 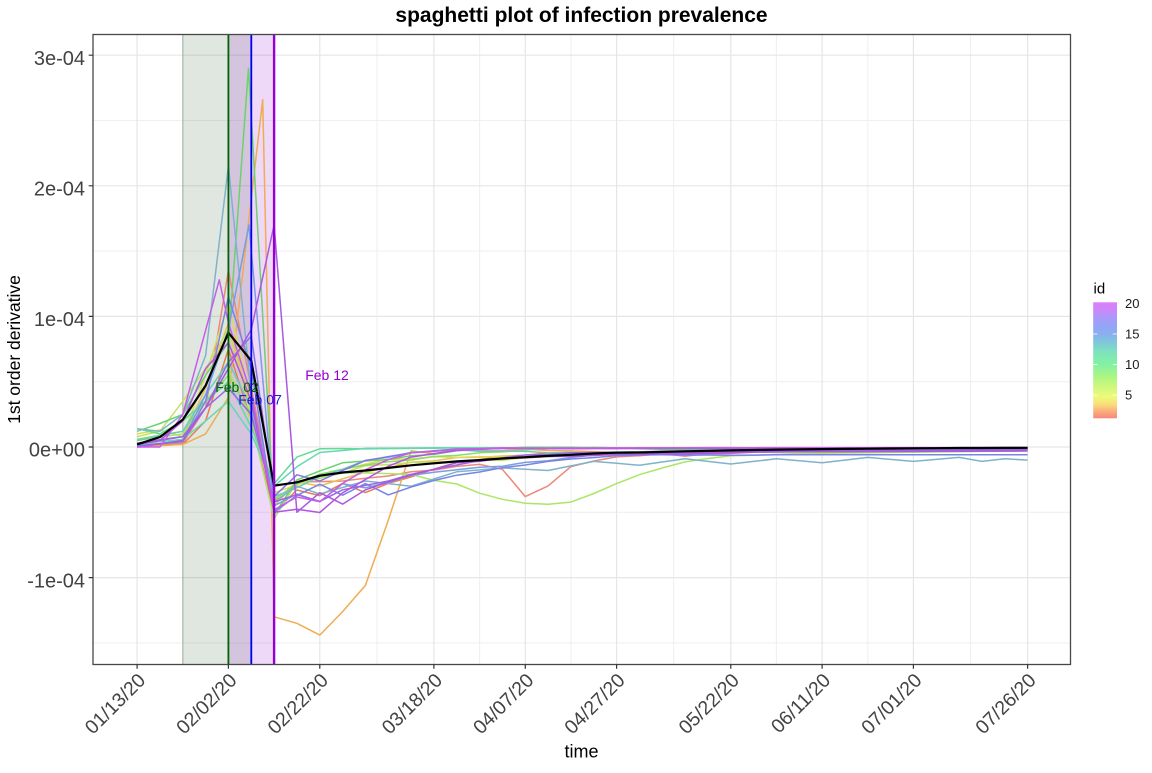 What do you see at coordinates (1132, 334) in the screenshot?
I see `svg-text: 15` at bounding box center [1132, 334].